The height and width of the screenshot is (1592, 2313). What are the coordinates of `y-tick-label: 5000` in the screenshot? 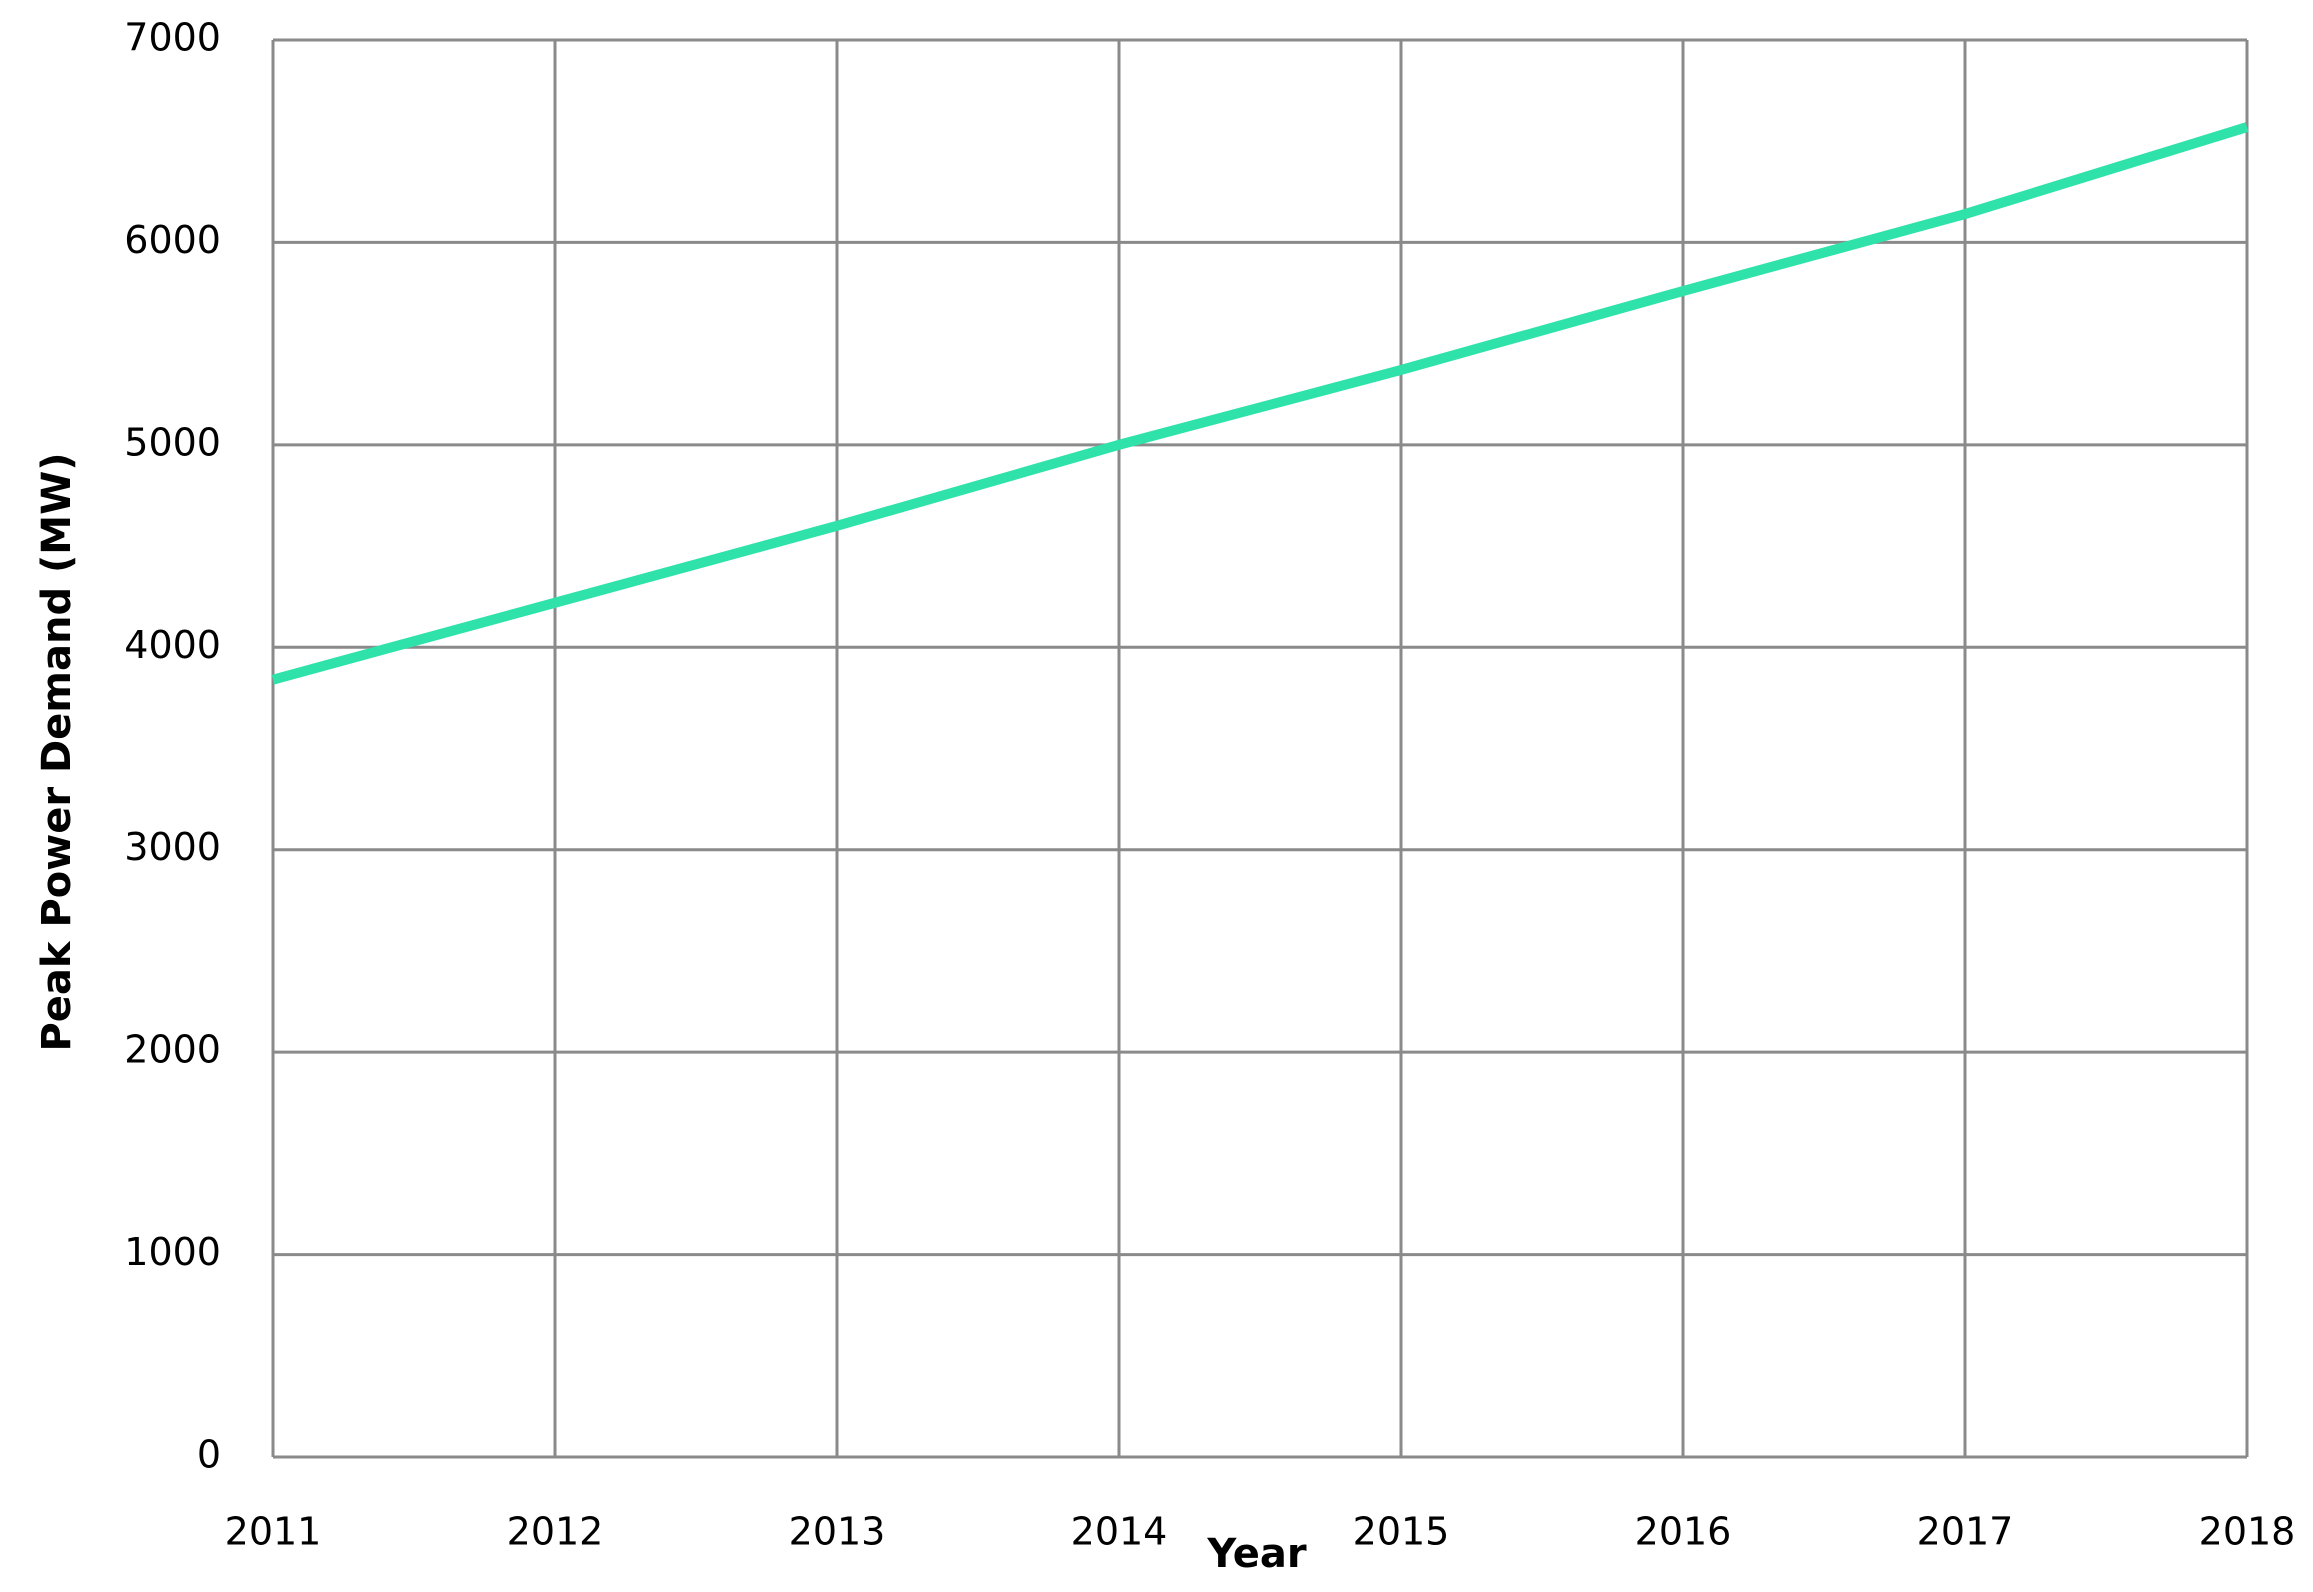 It's located at (172, 442).